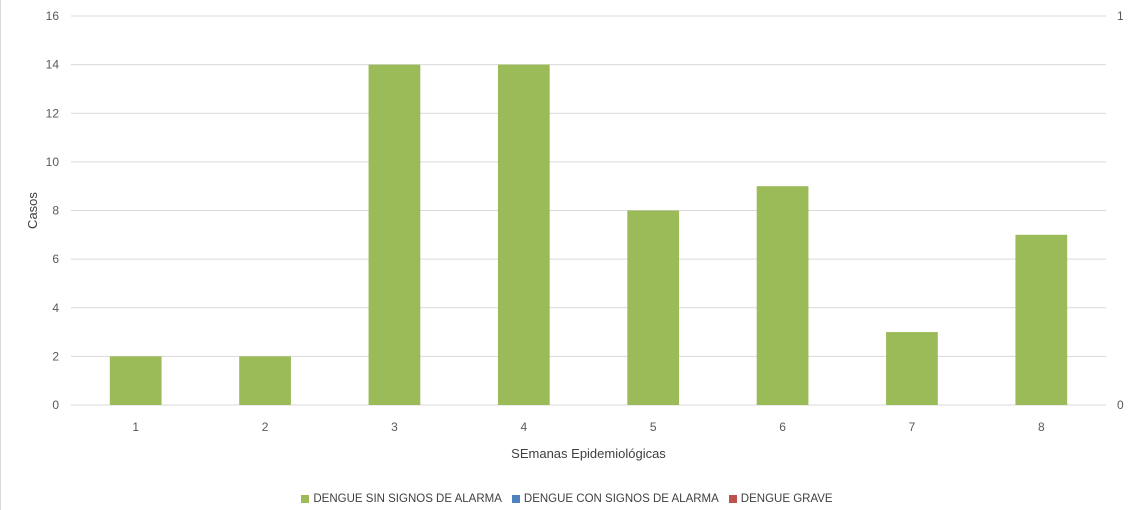 The height and width of the screenshot is (510, 1132). What do you see at coordinates (53, 65) in the screenshot?
I see `y-tick-label: 14` at bounding box center [53, 65].